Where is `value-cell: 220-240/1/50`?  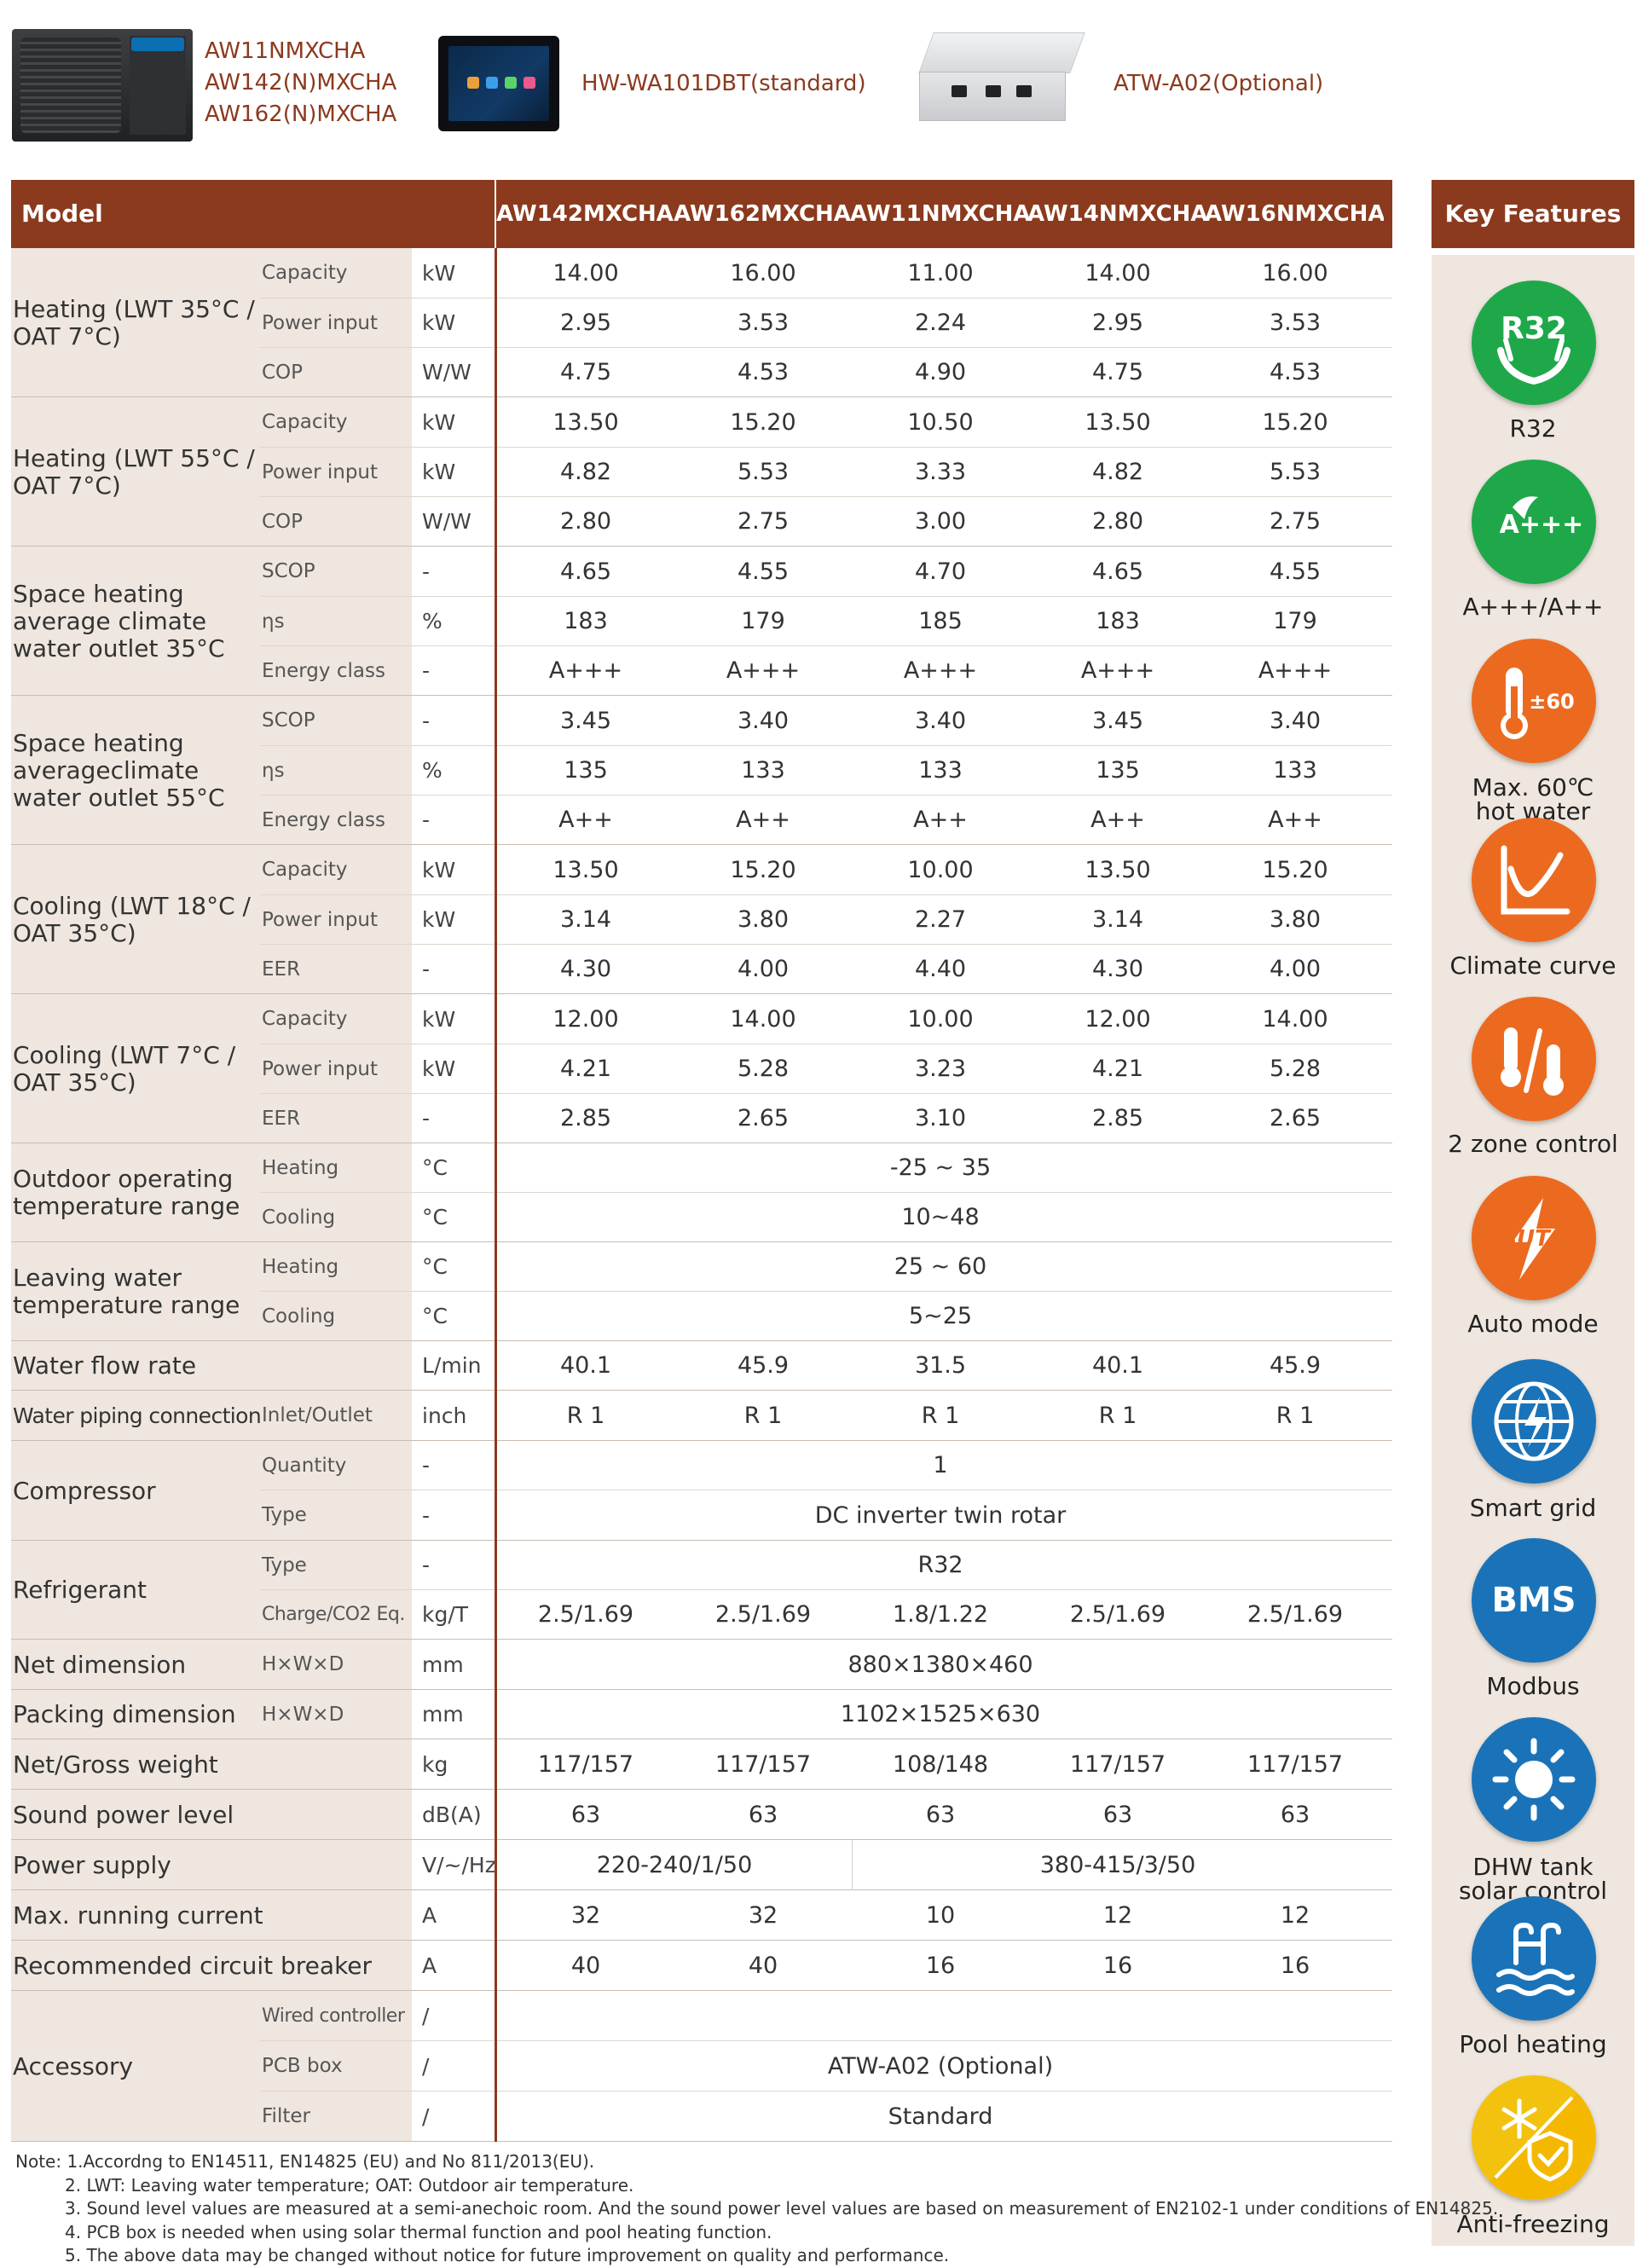 value-cell: 220-240/1/50 is located at coordinates (674, 1865).